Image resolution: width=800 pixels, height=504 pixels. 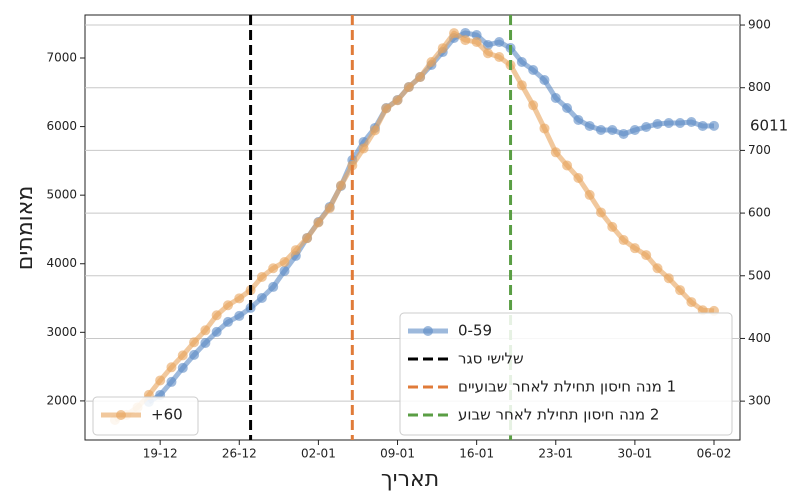 I want to click on x-tick-label: 16-01, so click(x=476, y=454).